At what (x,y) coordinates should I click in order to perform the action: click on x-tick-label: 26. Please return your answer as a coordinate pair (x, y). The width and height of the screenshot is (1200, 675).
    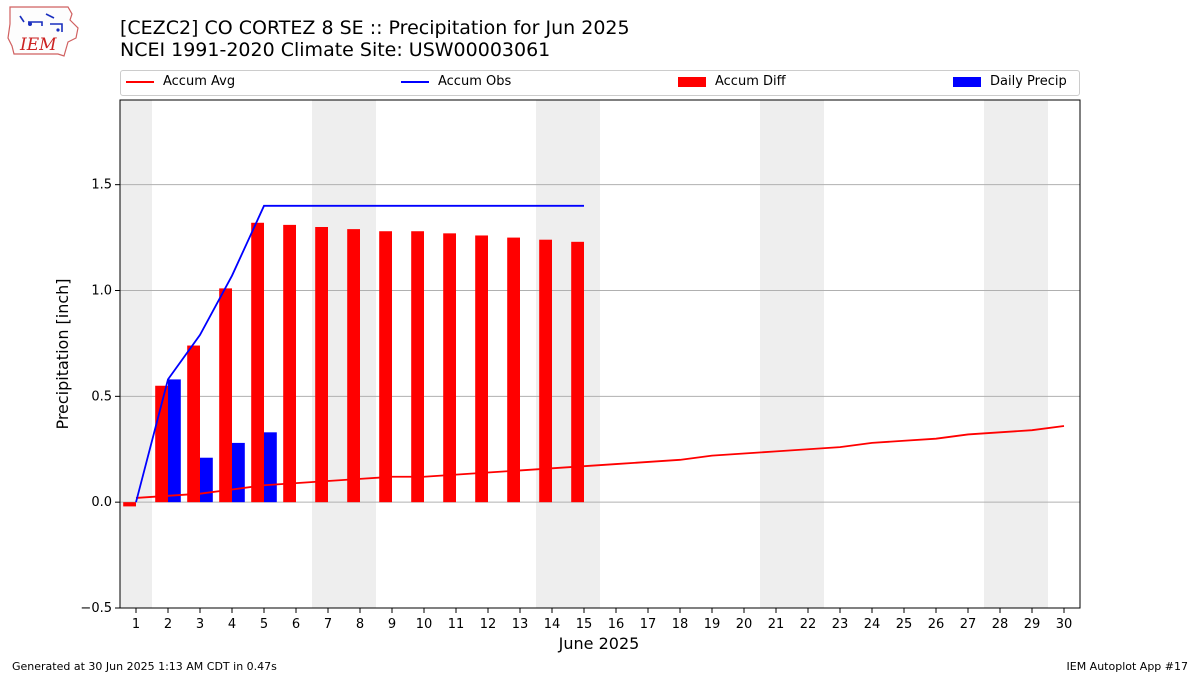
    Looking at the image, I should click on (936, 624).